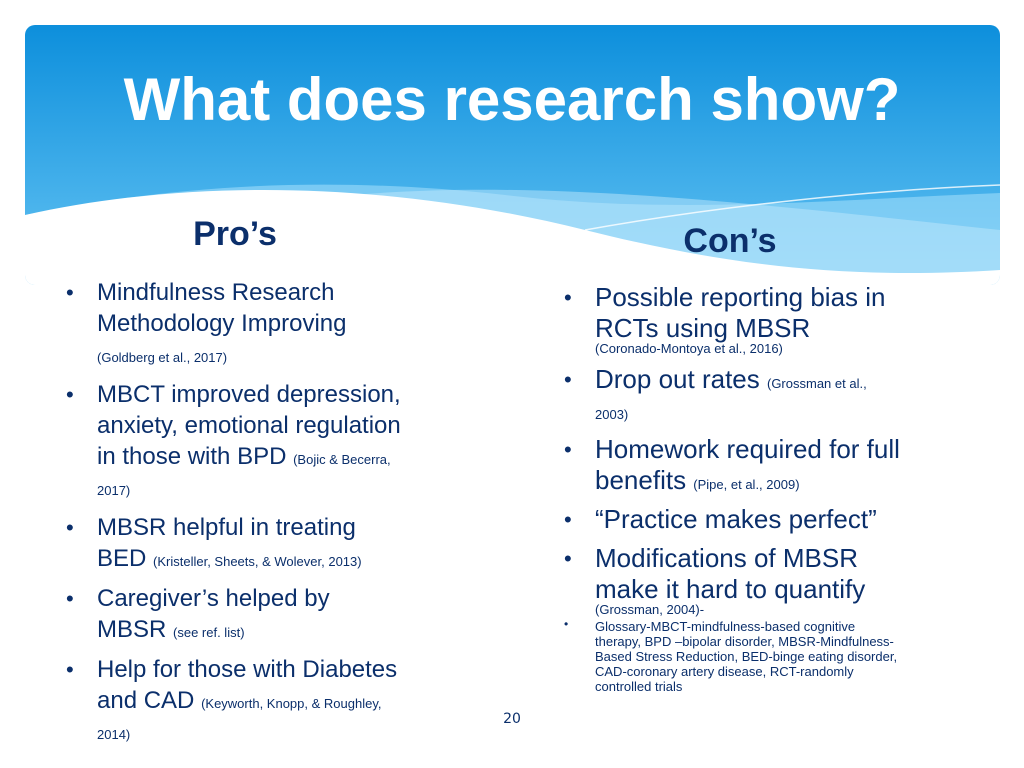 This screenshot has width=1024, height=768. What do you see at coordinates (746, 484) in the screenshot?
I see `item-citation: (Pipe, et al., 2009)` at bounding box center [746, 484].